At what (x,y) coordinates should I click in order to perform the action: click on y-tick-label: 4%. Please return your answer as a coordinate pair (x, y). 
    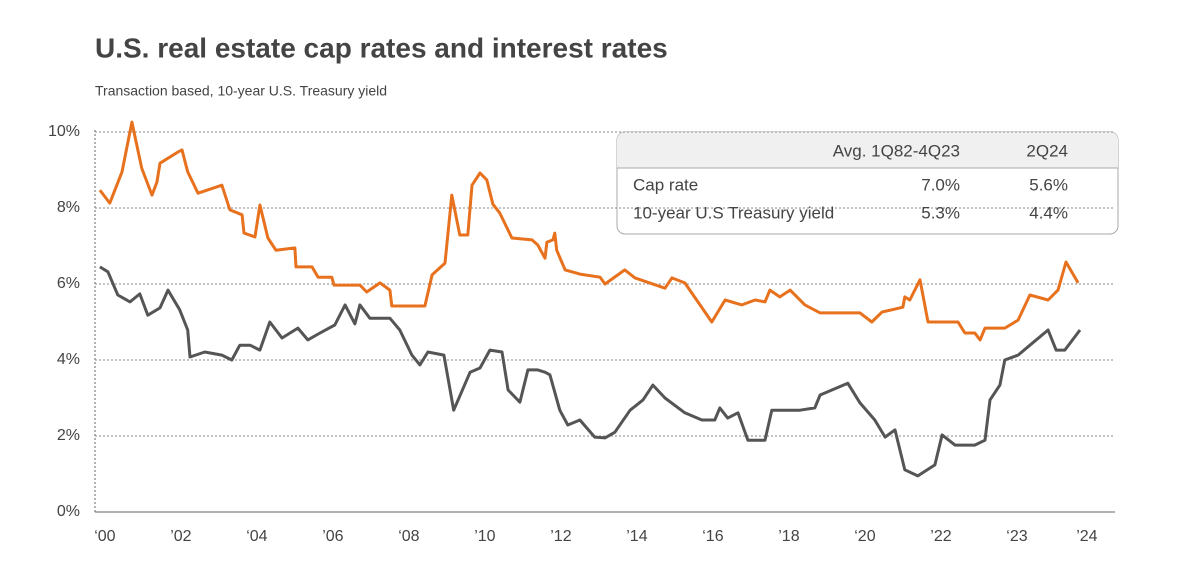
    Looking at the image, I should click on (68, 359).